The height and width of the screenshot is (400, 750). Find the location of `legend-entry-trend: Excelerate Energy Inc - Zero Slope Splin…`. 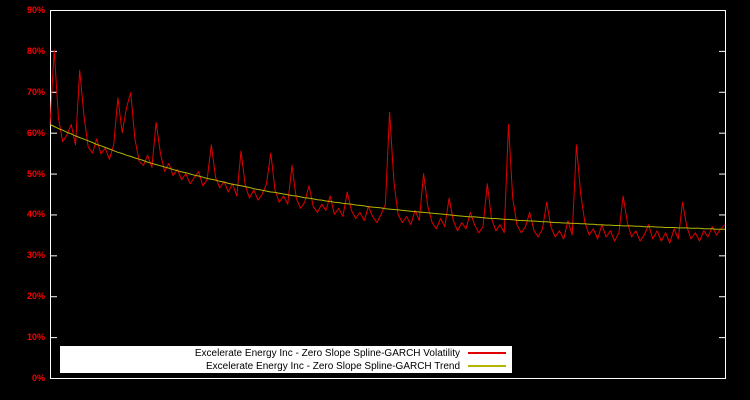

legend-entry-trend: Excelerate Energy Inc - Zero Slope Splin… is located at coordinates (283, 366).